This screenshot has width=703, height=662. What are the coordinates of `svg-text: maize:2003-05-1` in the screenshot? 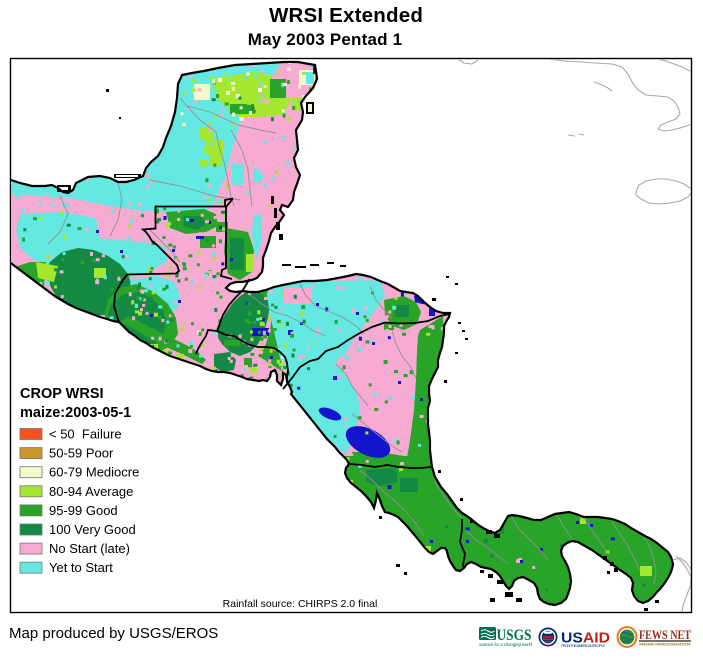 It's located at (75, 413).